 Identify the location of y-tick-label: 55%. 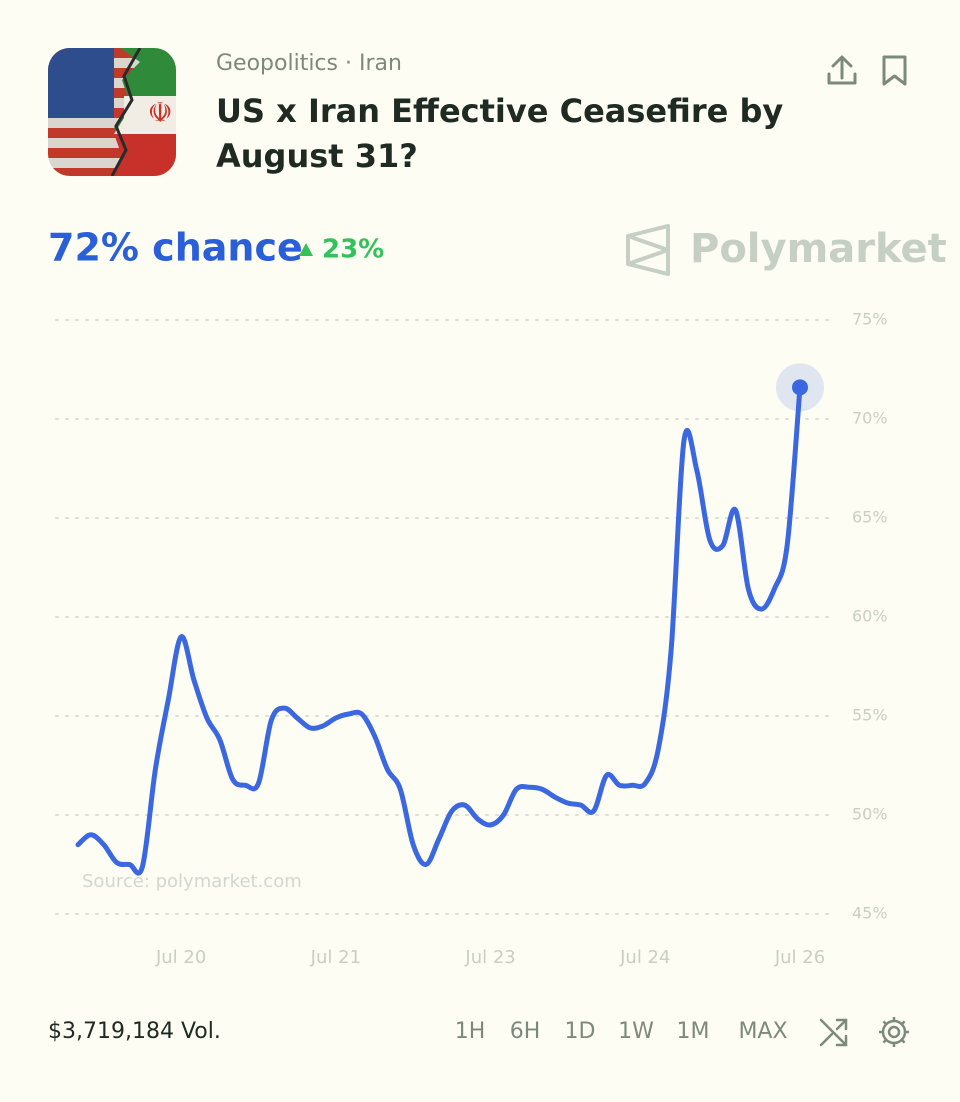
(870, 715).